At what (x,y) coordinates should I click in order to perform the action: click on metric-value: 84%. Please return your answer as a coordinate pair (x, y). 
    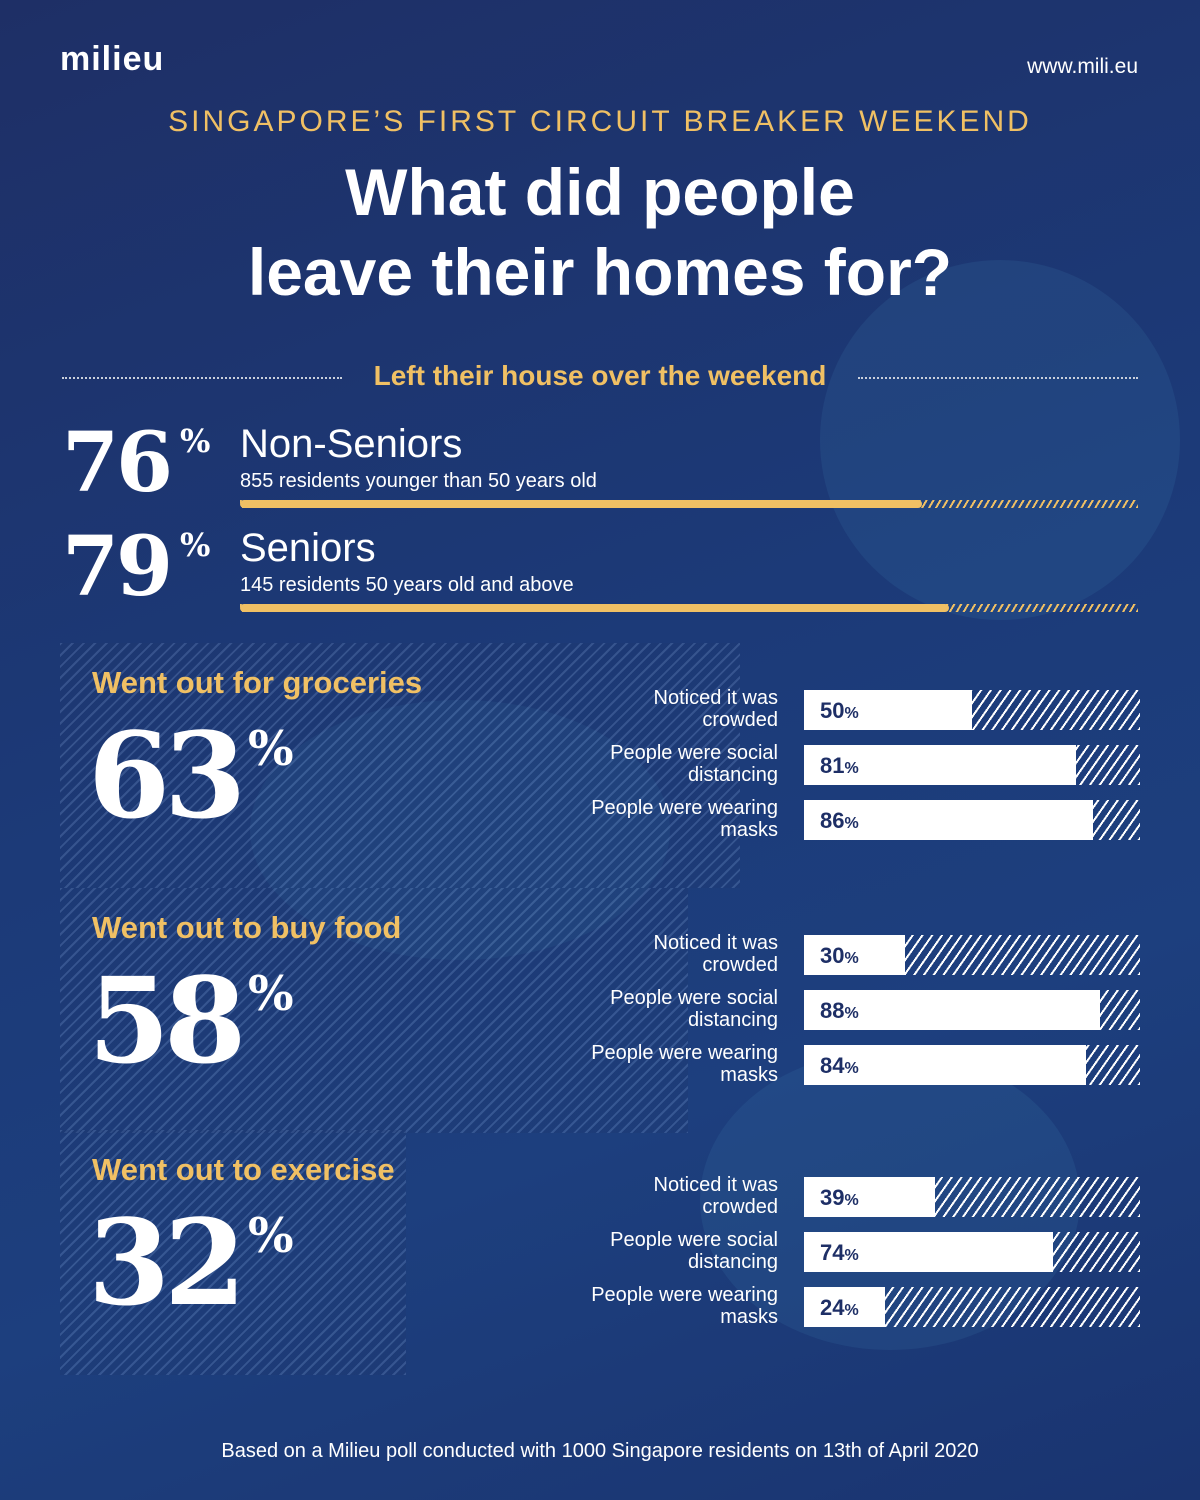
    Looking at the image, I should click on (839, 1066).